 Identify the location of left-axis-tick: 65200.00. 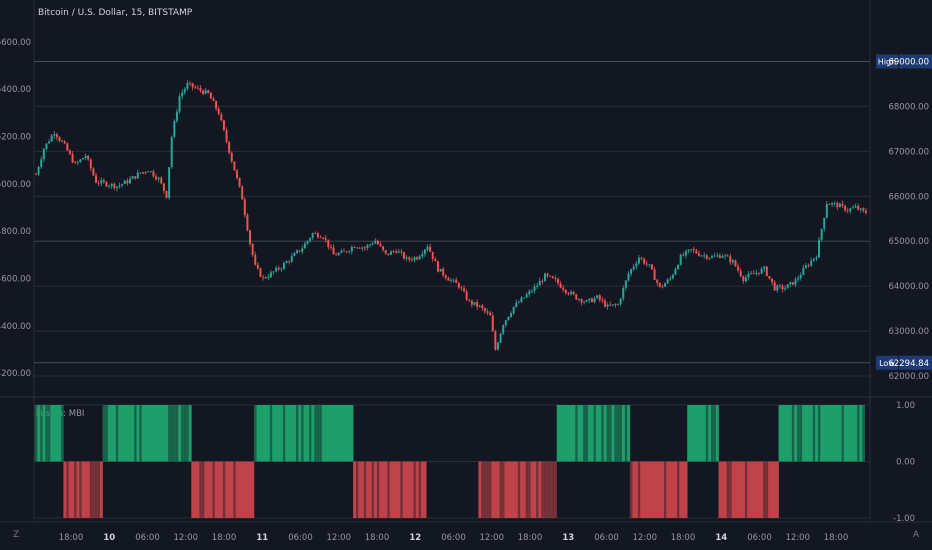
(15, 138).